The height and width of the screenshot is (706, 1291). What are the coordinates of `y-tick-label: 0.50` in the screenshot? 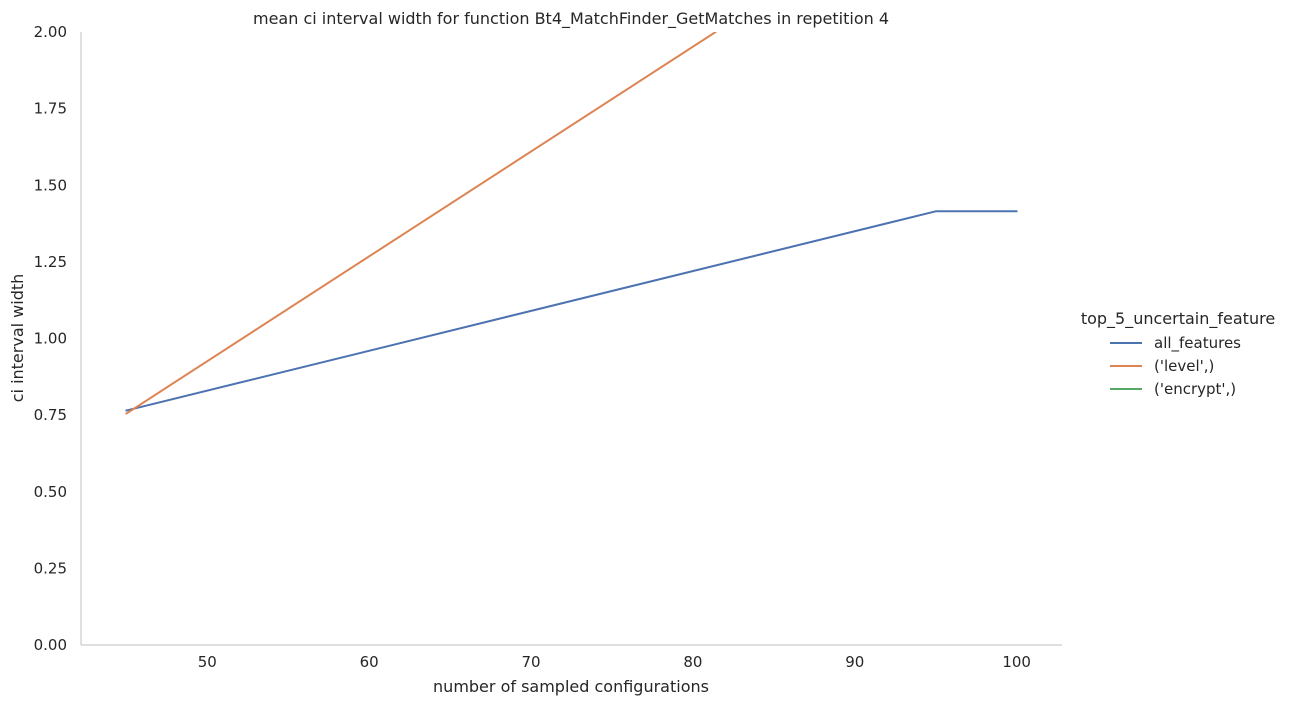 It's located at (50, 492).